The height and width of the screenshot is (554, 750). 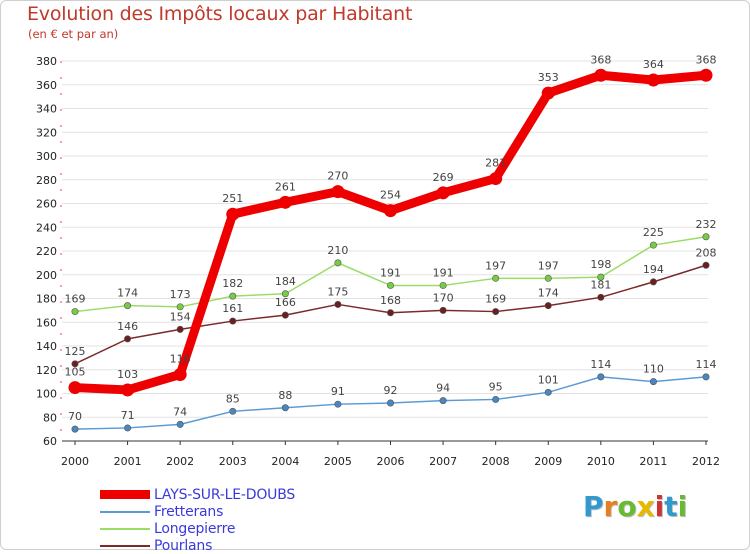 I want to click on logo-letter: r, so click(x=610, y=506).